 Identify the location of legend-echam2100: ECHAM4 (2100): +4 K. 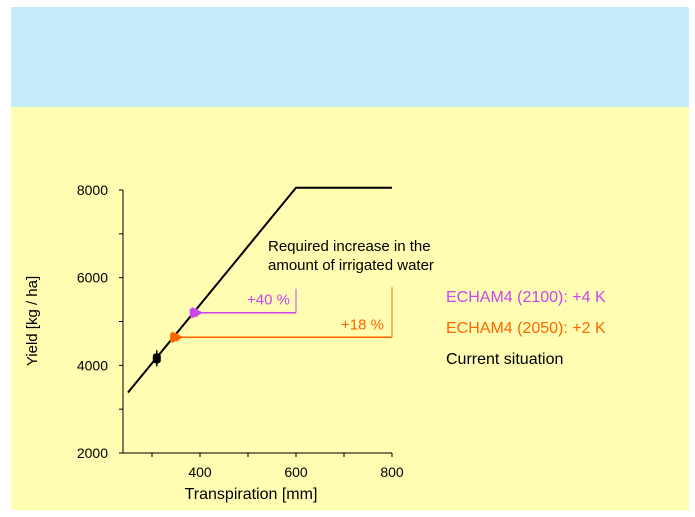
(526, 297).